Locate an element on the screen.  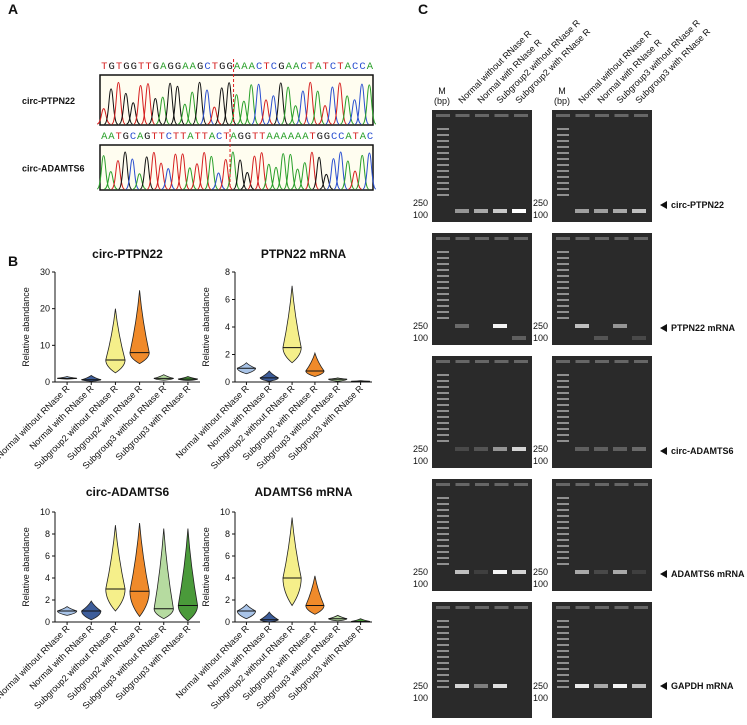
trace-box is located at coordinates (236, 100).